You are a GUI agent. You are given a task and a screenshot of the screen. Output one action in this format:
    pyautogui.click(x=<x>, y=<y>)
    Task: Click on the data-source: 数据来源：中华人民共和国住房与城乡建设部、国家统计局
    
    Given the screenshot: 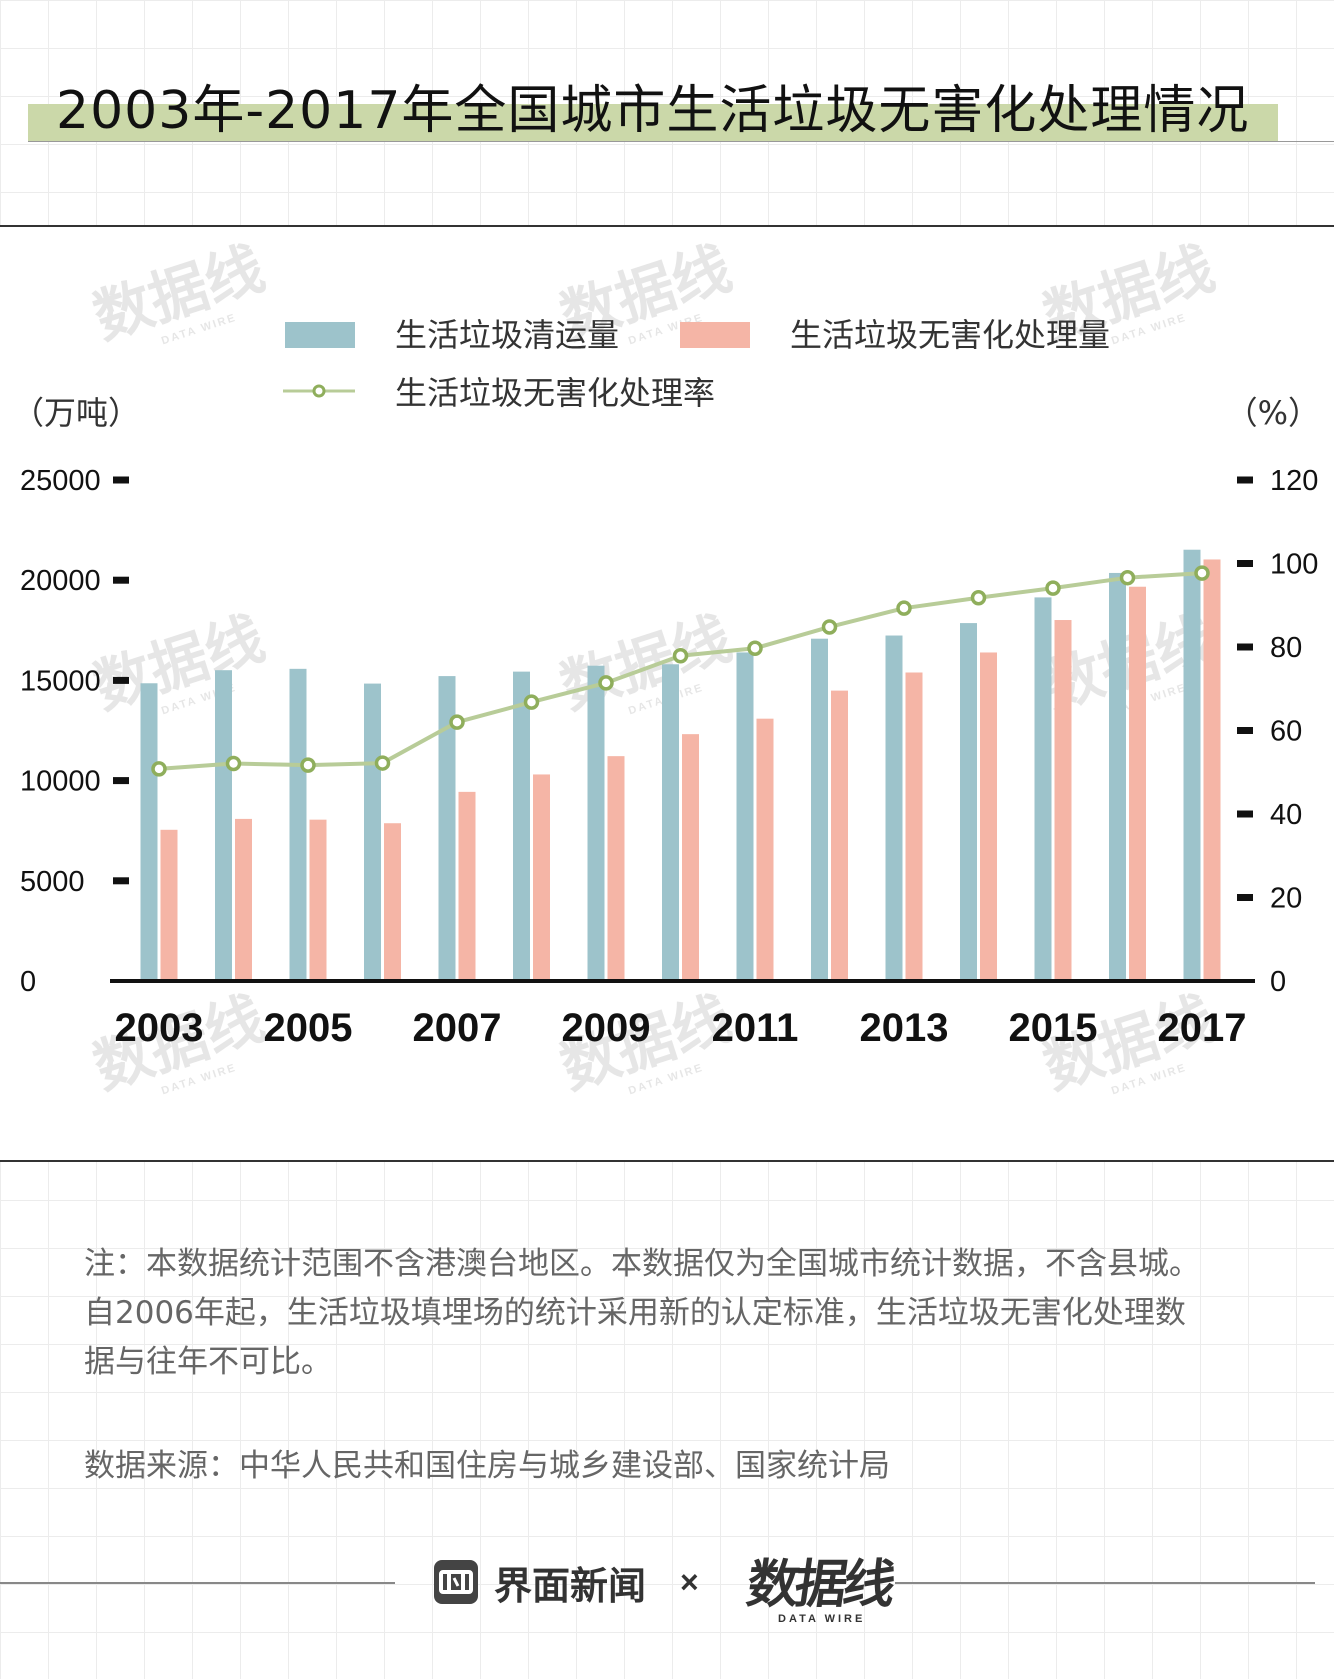 What is the action you would take?
    pyautogui.click(x=487, y=1466)
    